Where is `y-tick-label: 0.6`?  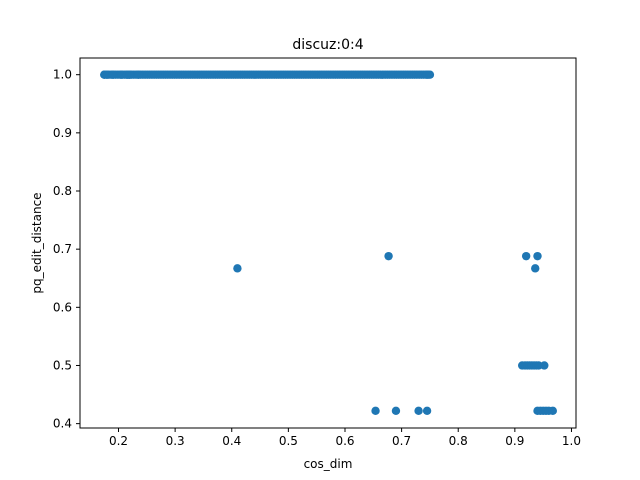
y-tick-label: 0.6 is located at coordinates (62, 307).